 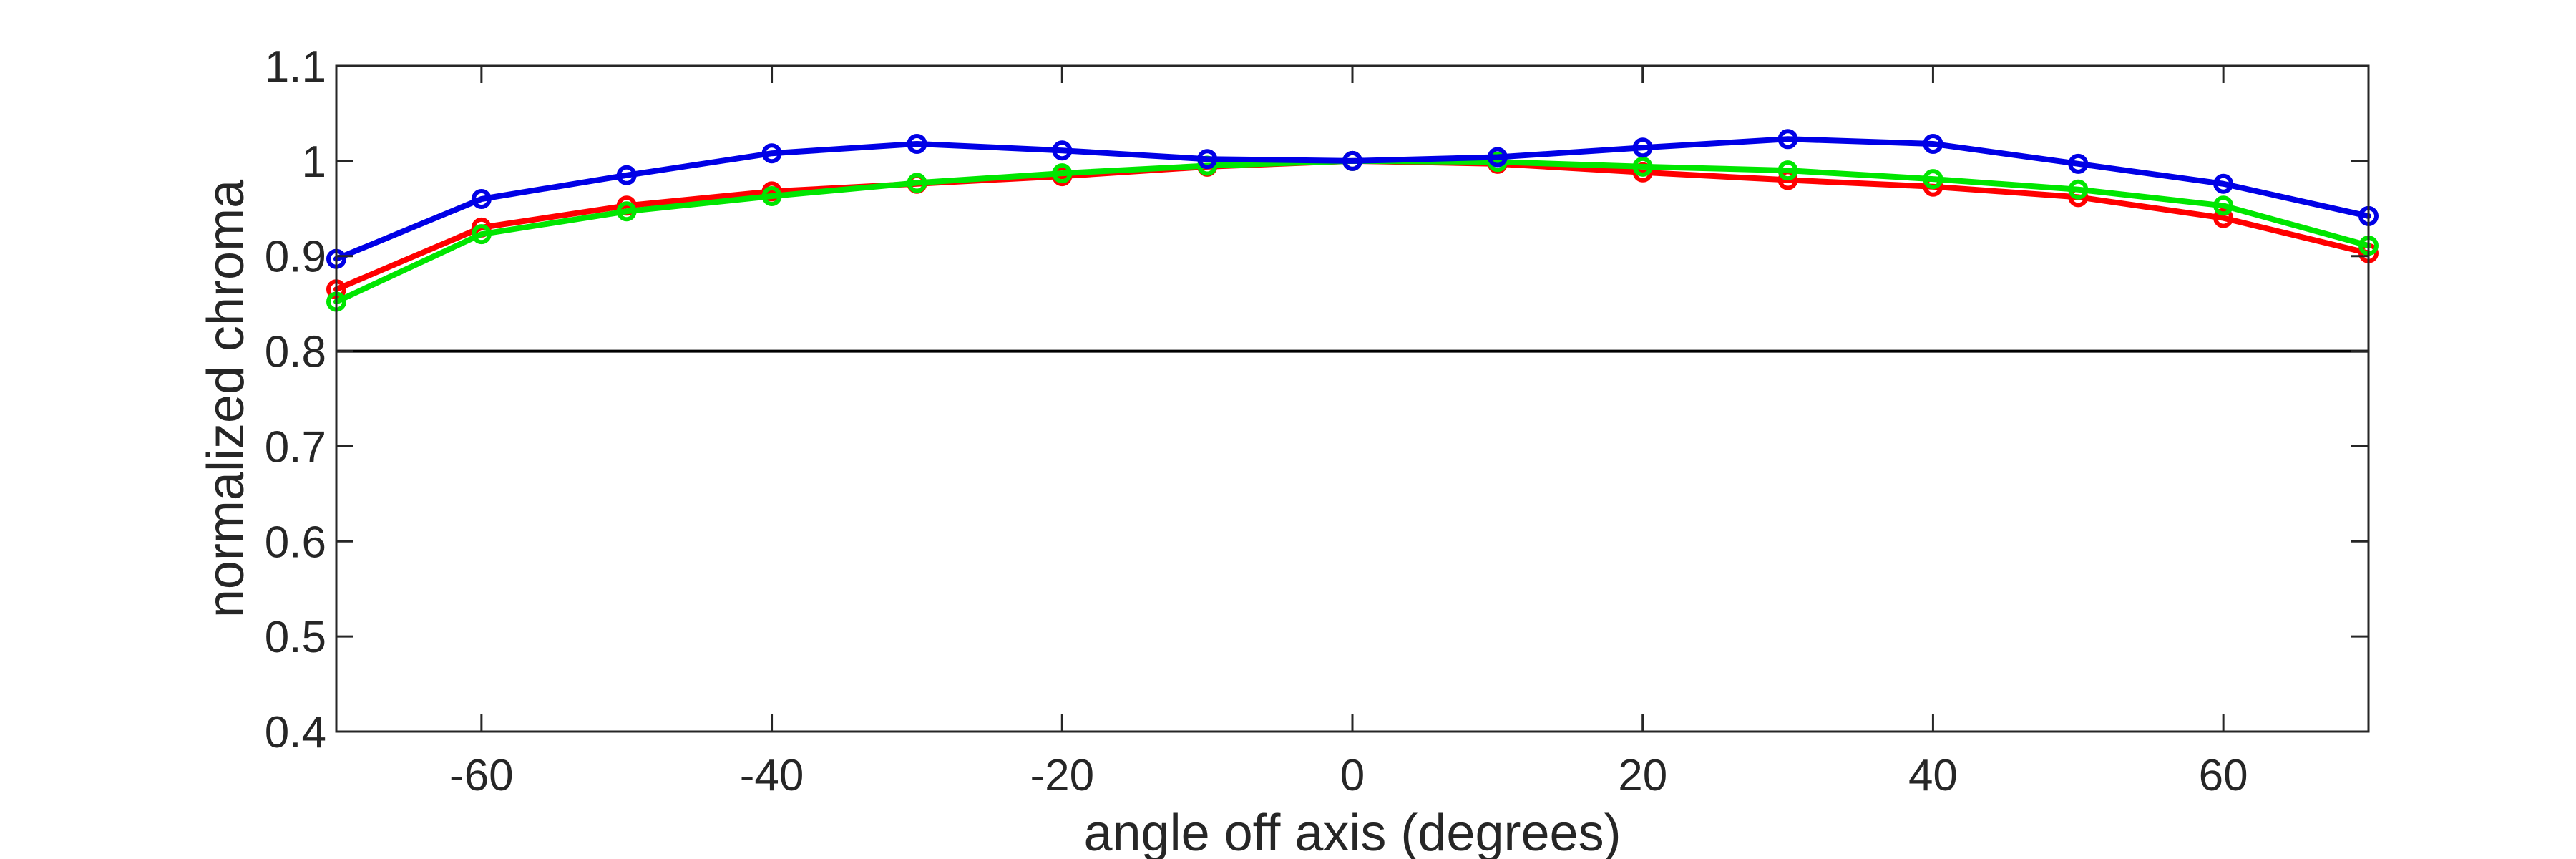 I want to click on x-tick-label: -20, so click(x=1062, y=775).